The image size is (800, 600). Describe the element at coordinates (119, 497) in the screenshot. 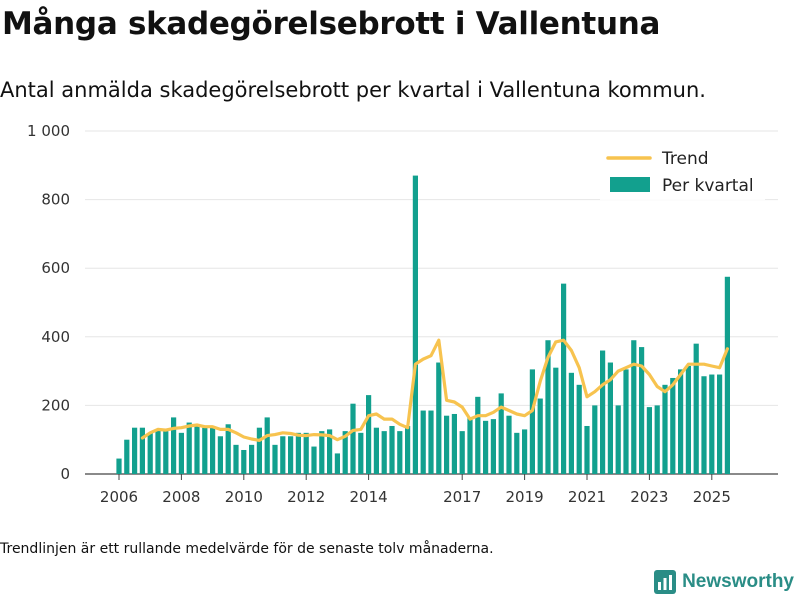

I see `x-tick-label: 2006` at that location.